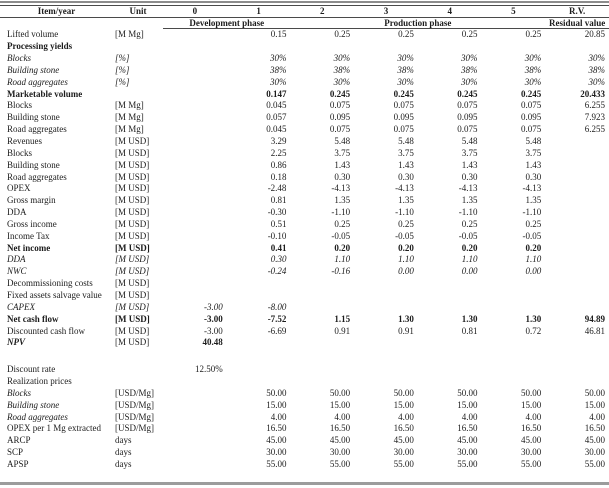  Describe the element at coordinates (20, 105) in the screenshot. I see `row-label: Blocks` at that location.